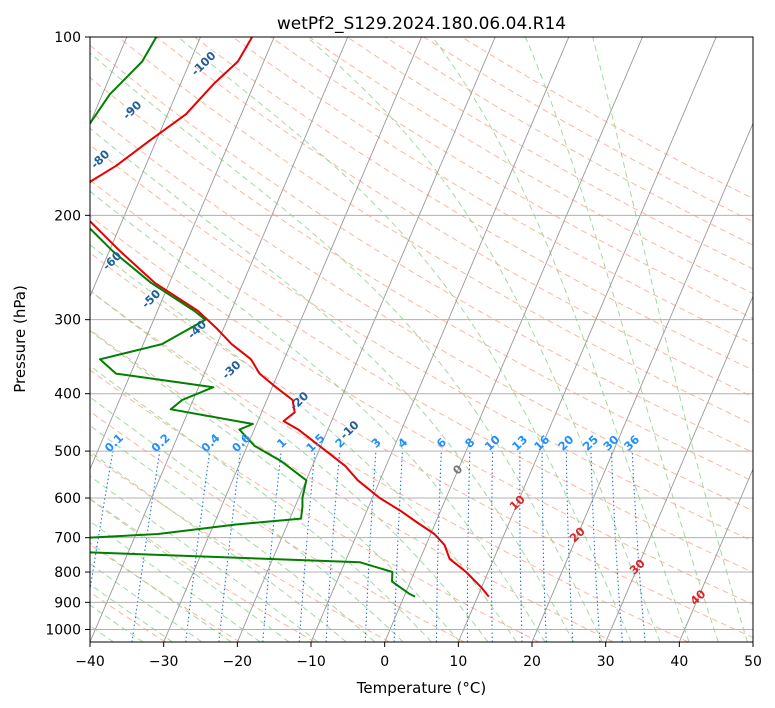 The width and height of the screenshot is (775, 708). What do you see at coordinates (238, 662) in the screenshot?
I see `x-tick-label: −20` at bounding box center [238, 662].